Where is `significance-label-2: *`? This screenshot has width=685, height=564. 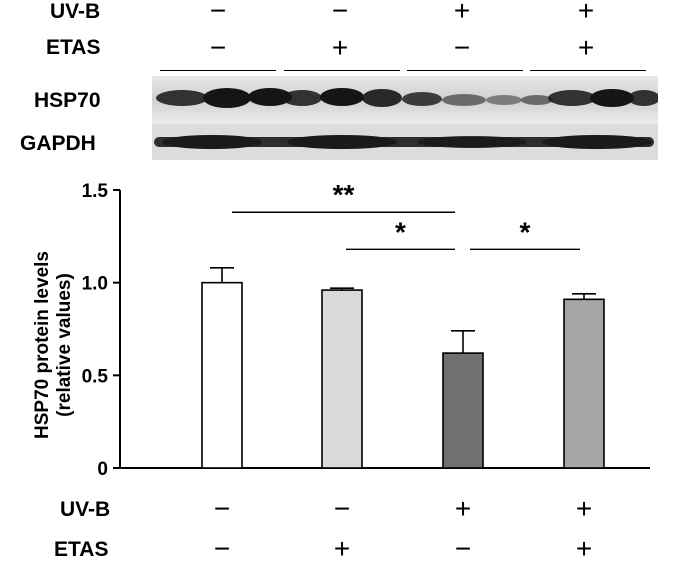 significance-label-2: * is located at coordinates (400, 231).